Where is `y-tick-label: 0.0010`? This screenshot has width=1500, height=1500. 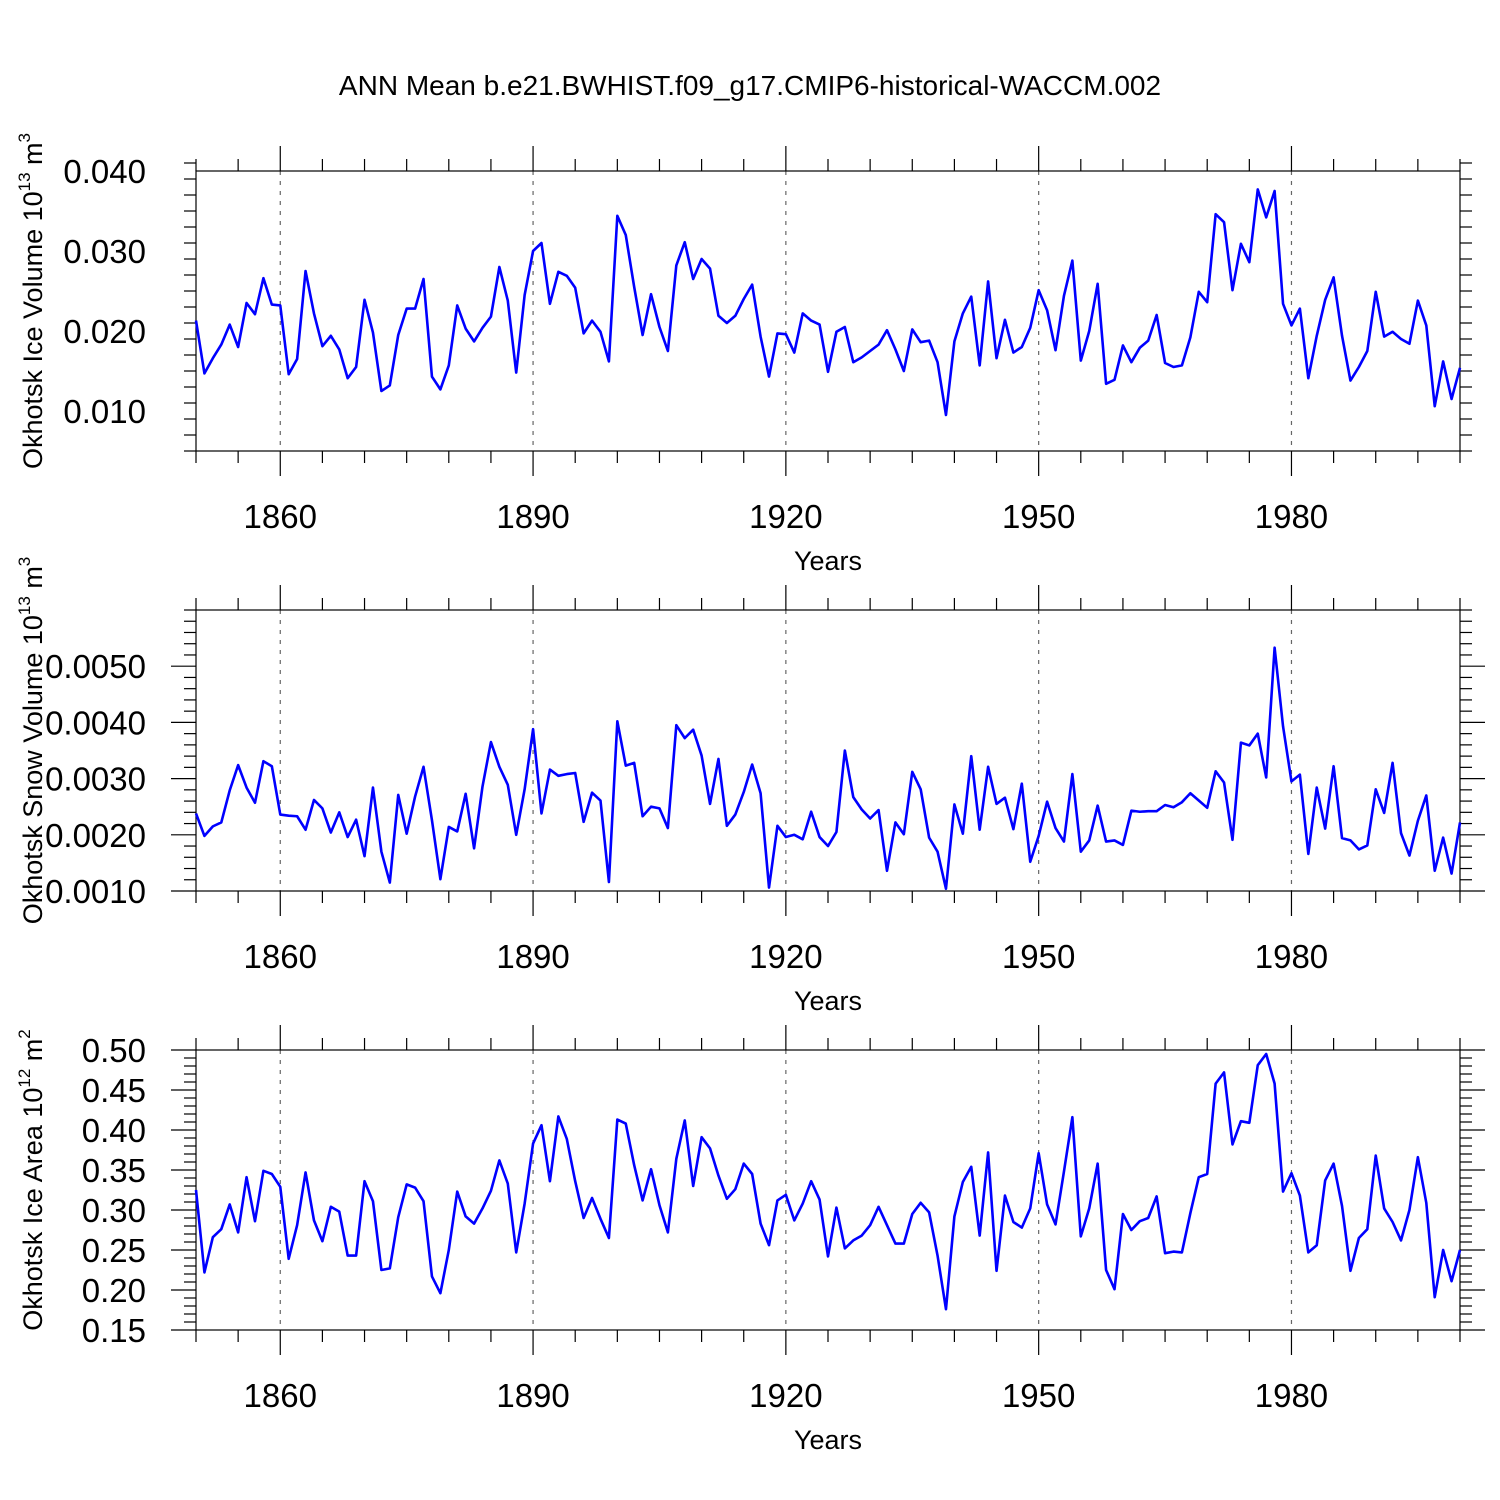 y-tick-label: 0.0010 is located at coordinates (95, 891).